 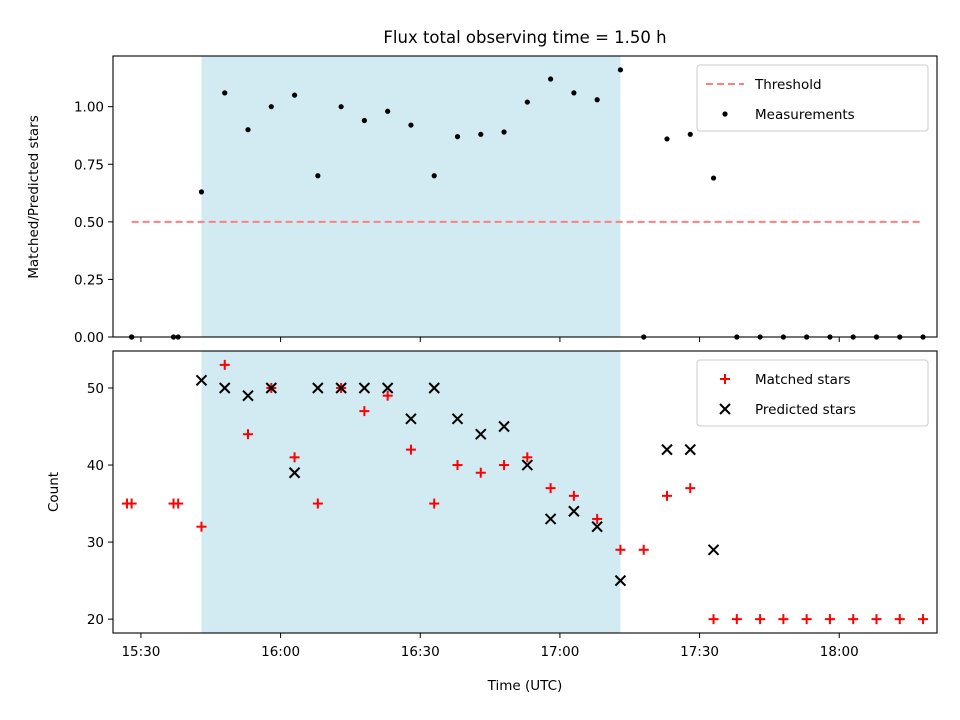 I want to click on chart-title: Flux total observing time = 1.50 h, so click(x=524, y=37).